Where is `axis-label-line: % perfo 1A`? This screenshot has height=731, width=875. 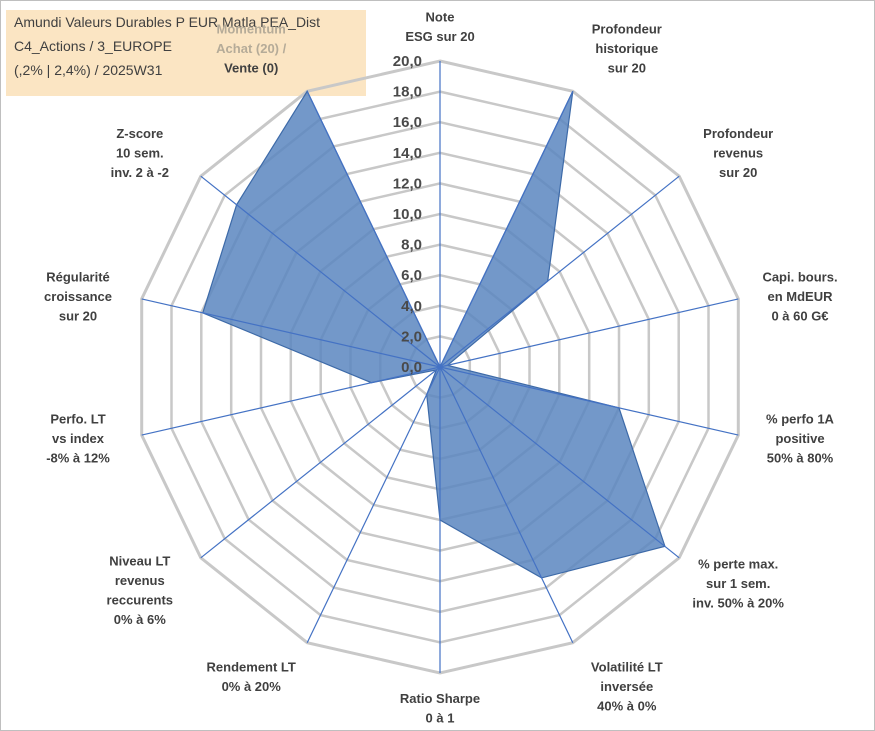
axis-label-line: % perfo 1A is located at coordinates (800, 419).